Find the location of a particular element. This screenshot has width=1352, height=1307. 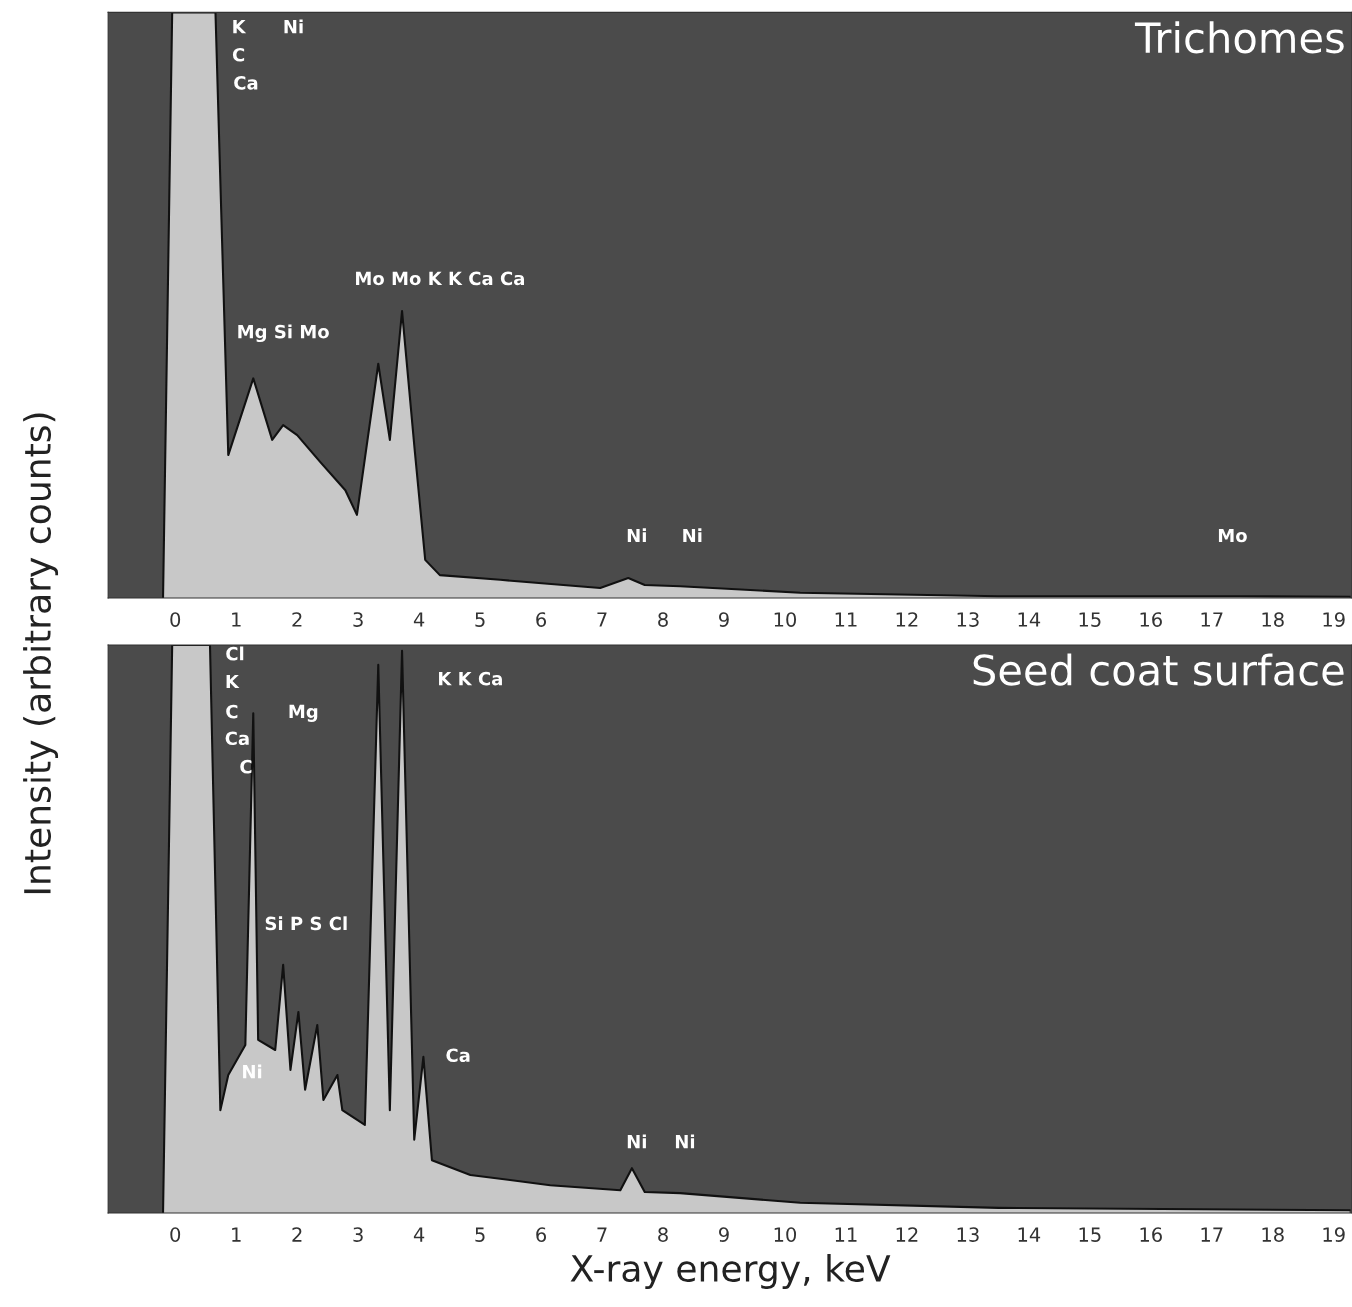

annotation: K K Ca is located at coordinates (470, 678).